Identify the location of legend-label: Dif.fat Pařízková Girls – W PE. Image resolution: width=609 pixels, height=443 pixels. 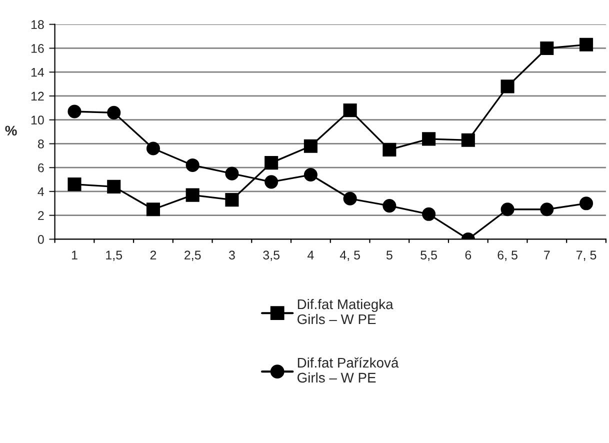
(348, 370).